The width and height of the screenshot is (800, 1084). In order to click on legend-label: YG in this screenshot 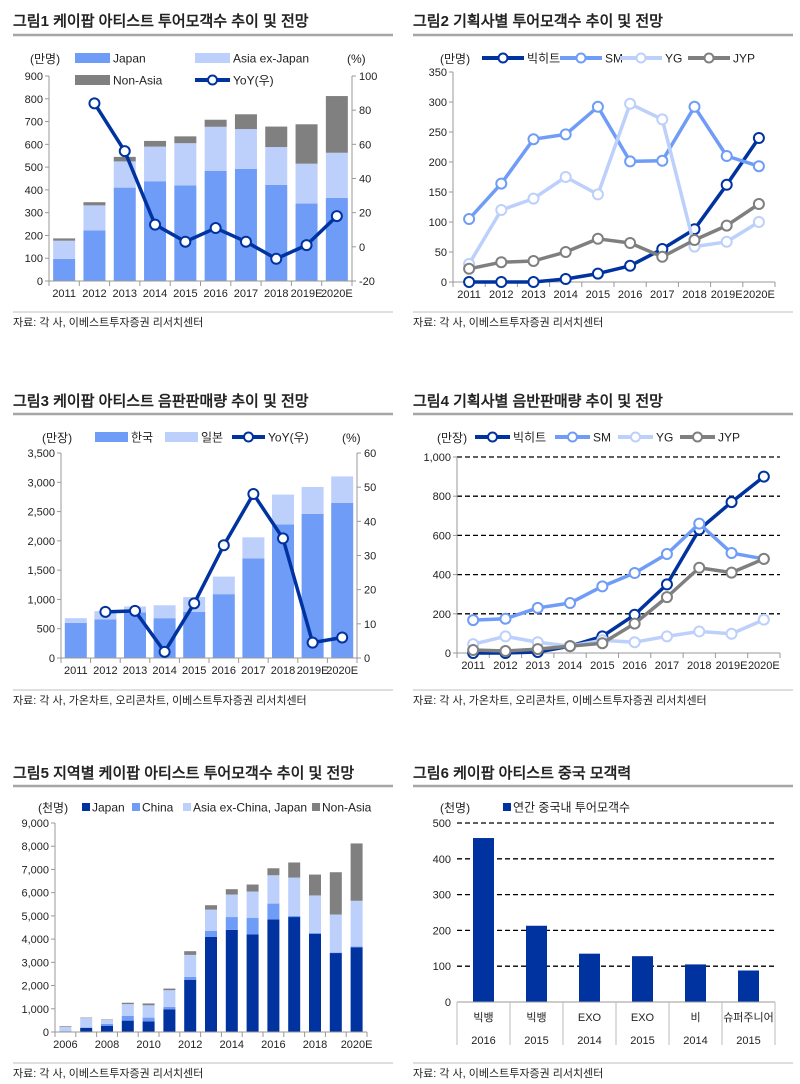, I will do `click(673, 59)`.